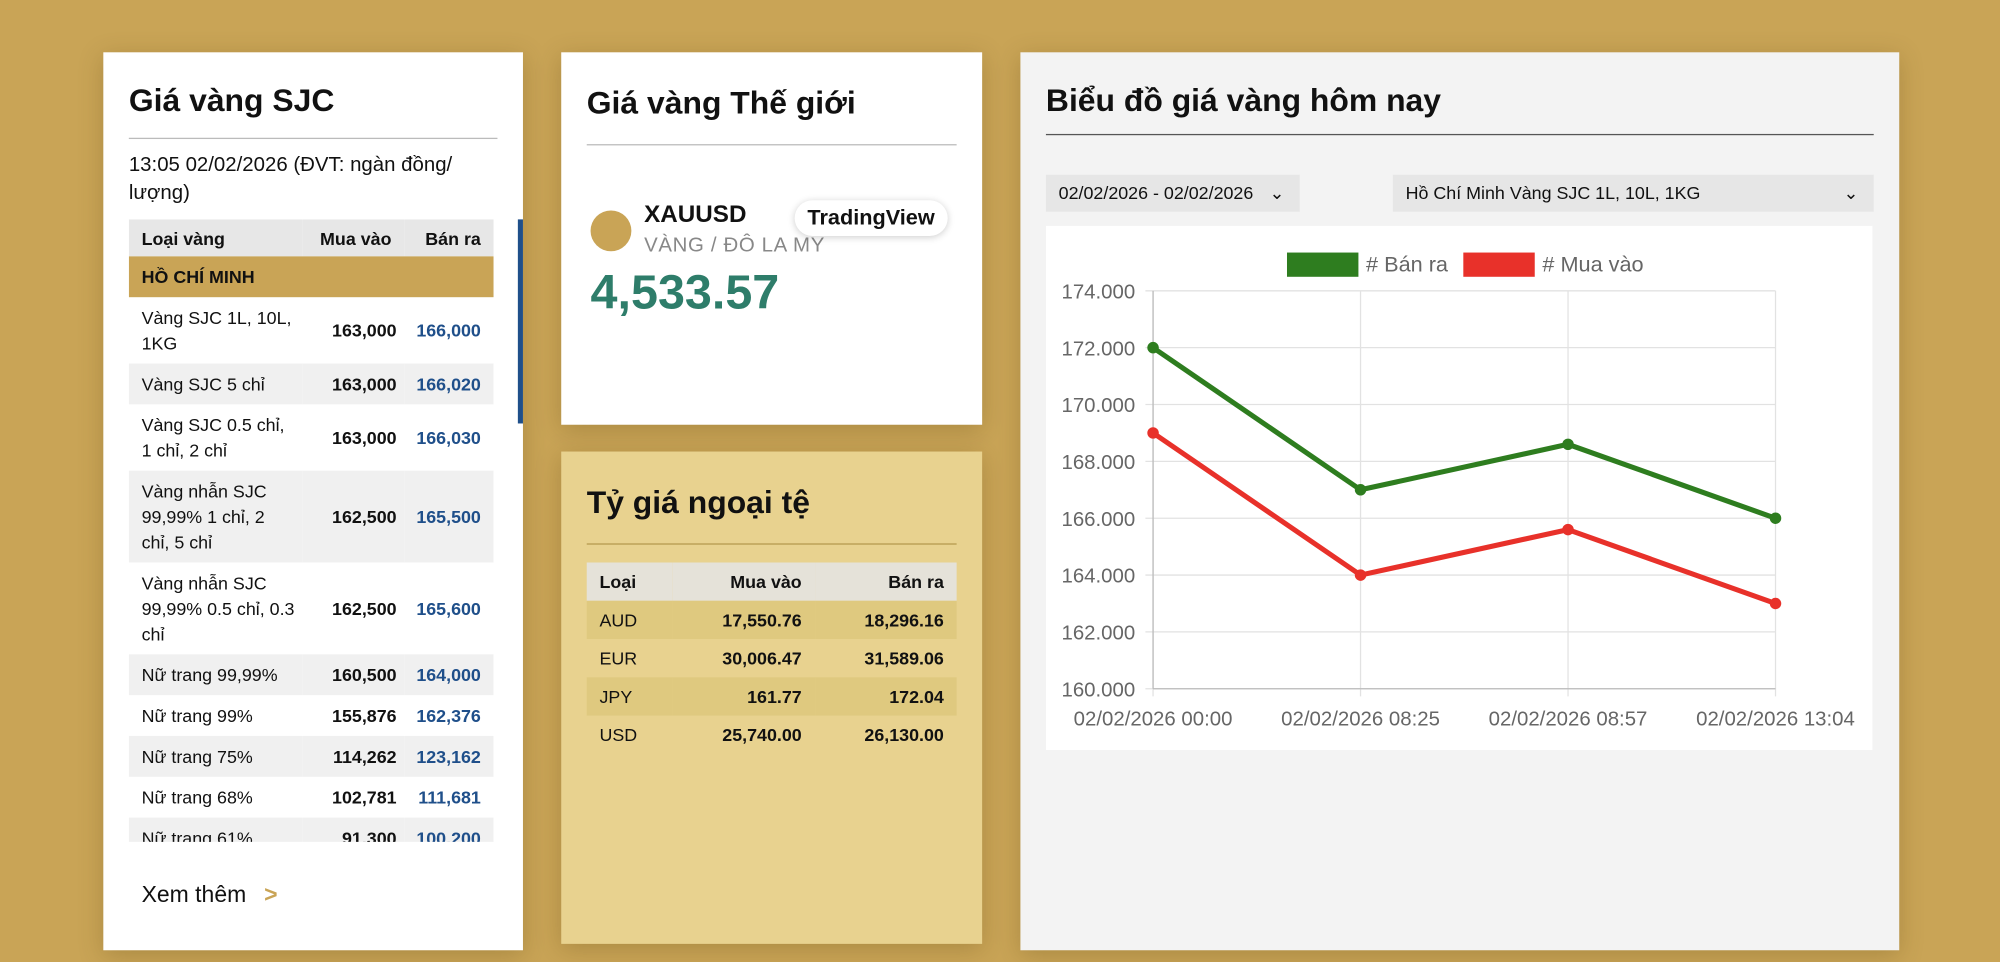 The image size is (2000, 962). I want to click on x-tick-label: 02/02/2026 08:57, so click(1568, 720).